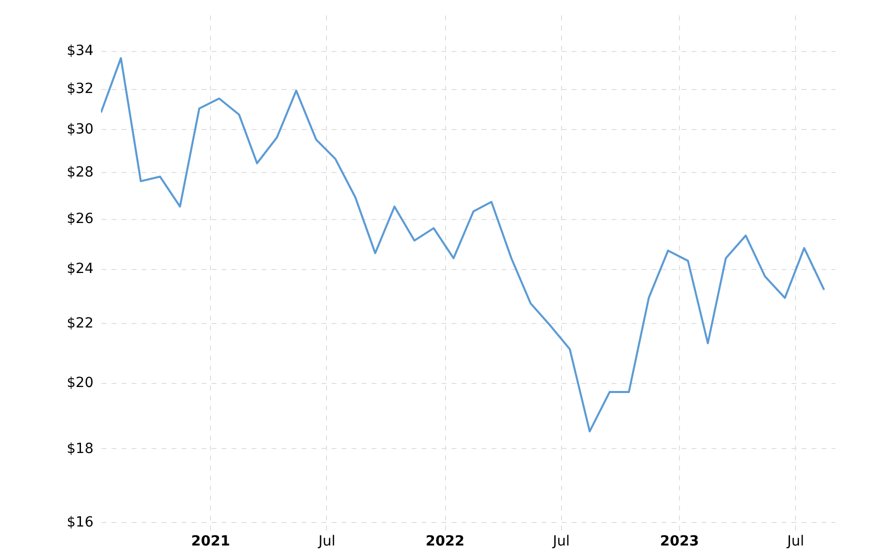 The image size is (888, 560). What do you see at coordinates (679, 542) in the screenshot?
I see `x-tick-label: 2023` at bounding box center [679, 542].